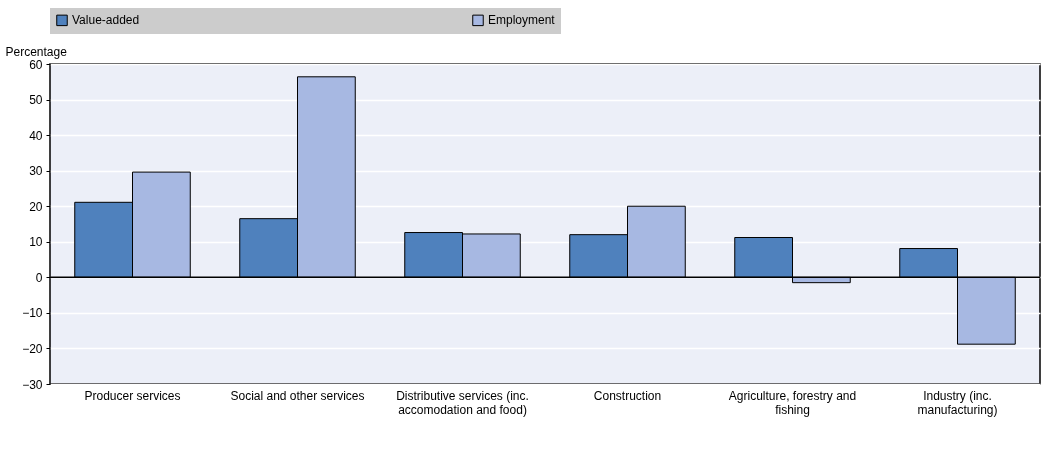 The height and width of the screenshot is (456, 1050). I want to click on y-tick-label: −10, so click(32, 313).